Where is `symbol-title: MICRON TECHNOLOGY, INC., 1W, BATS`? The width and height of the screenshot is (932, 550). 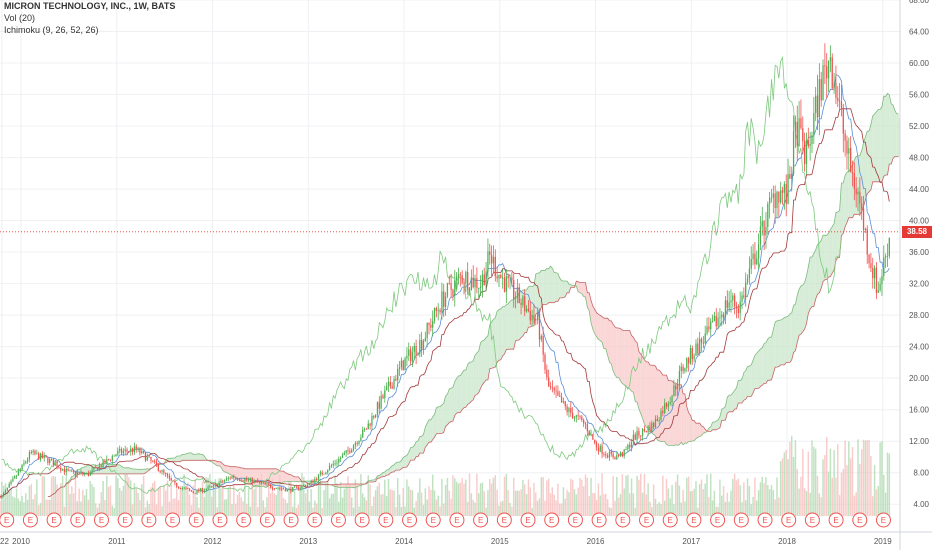
symbol-title: MICRON TECHNOLOGY, INC., 1W, BATS is located at coordinates (90, 6).